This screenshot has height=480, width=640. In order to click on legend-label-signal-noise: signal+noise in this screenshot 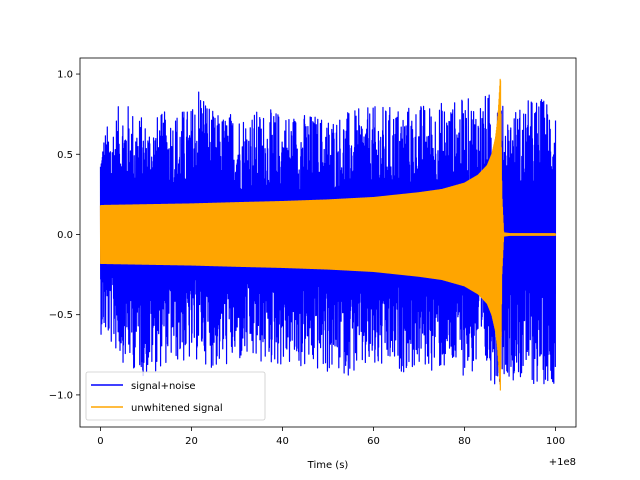, I will do `click(163, 386)`.